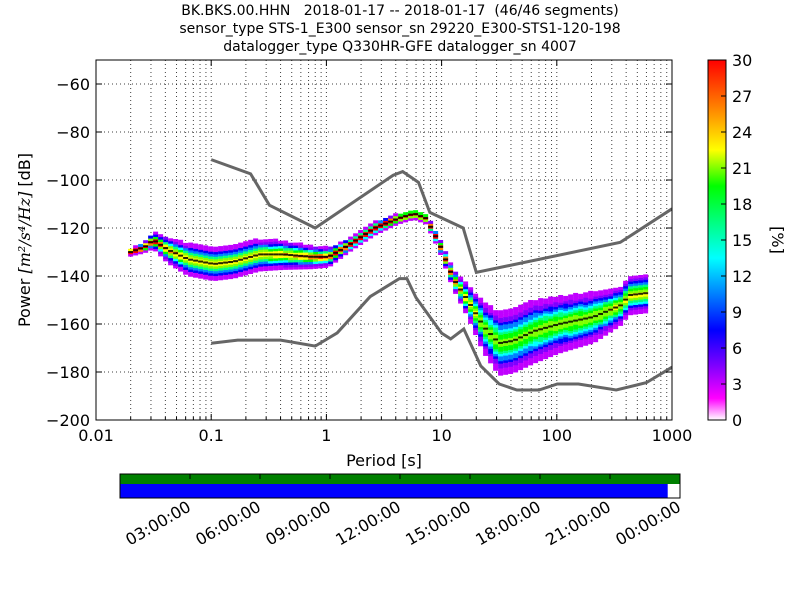 The image size is (800, 600). I want to click on y-tick-label: −140, so click(68, 276).